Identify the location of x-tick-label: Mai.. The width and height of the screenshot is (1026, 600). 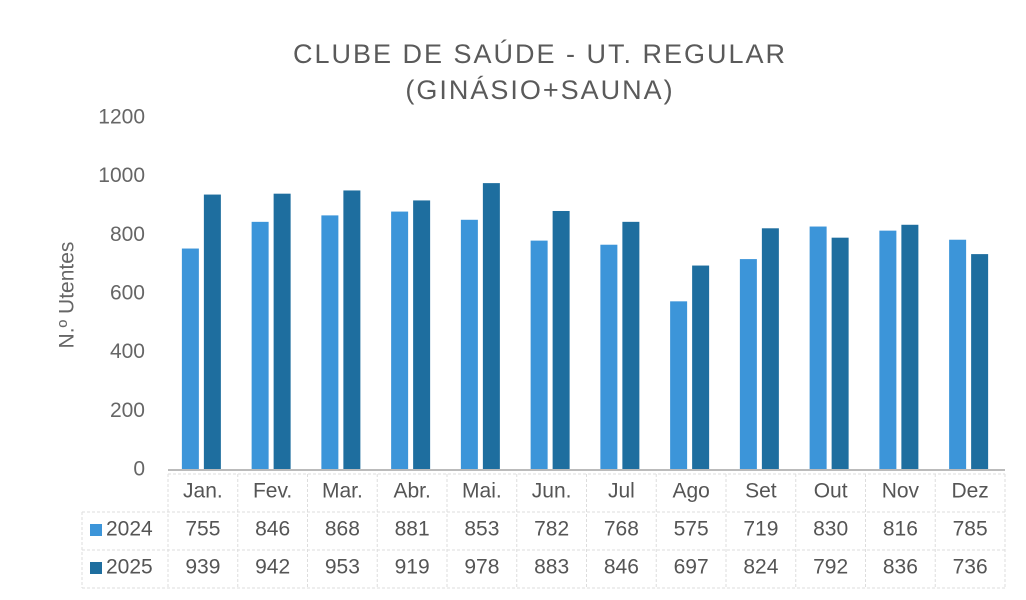
(482, 491).